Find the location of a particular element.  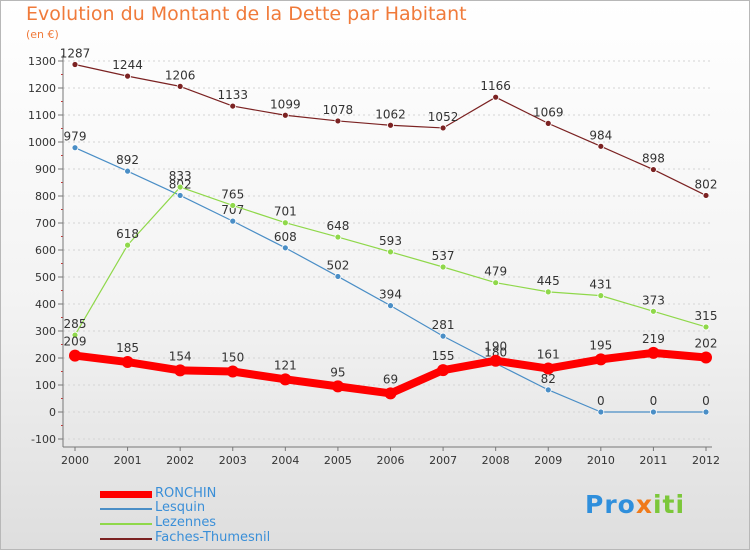

data-point-lezennes-2011 is located at coordinates (653, 311).